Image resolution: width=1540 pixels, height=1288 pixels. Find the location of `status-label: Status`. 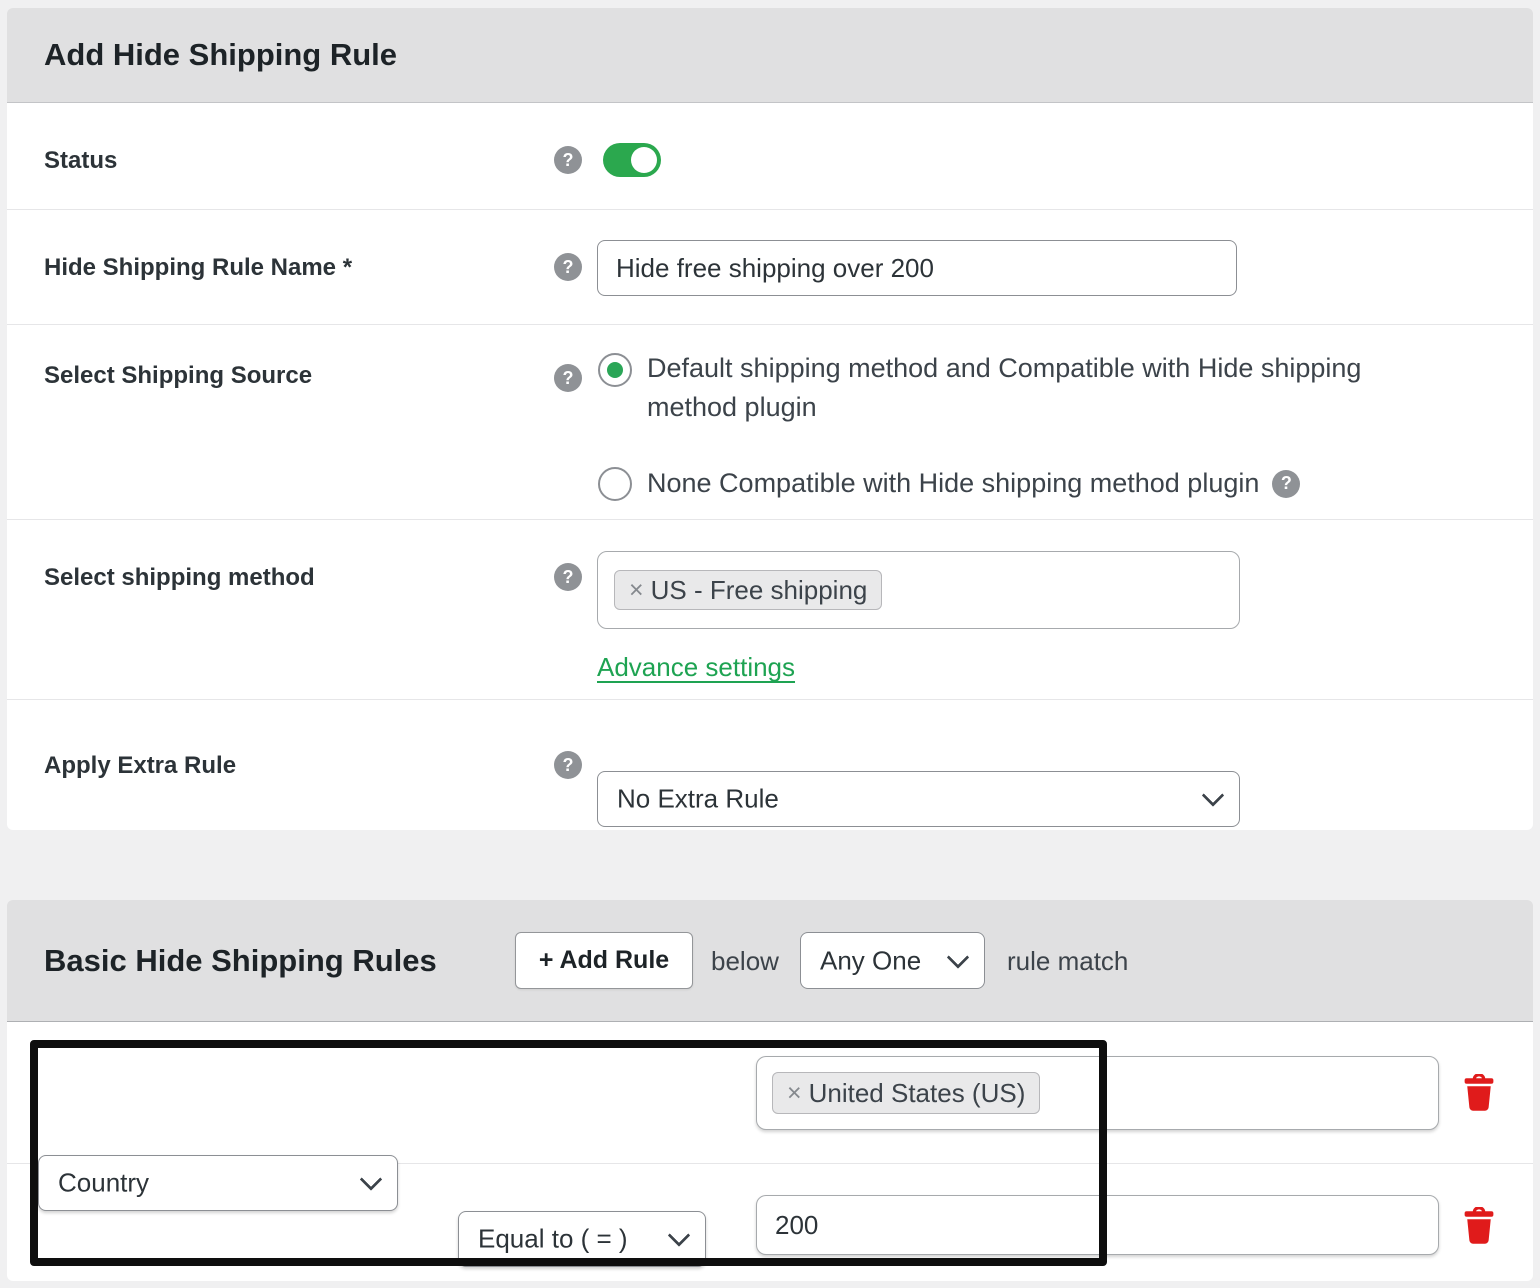

status-label: Status is located at coordinates (81, 160).